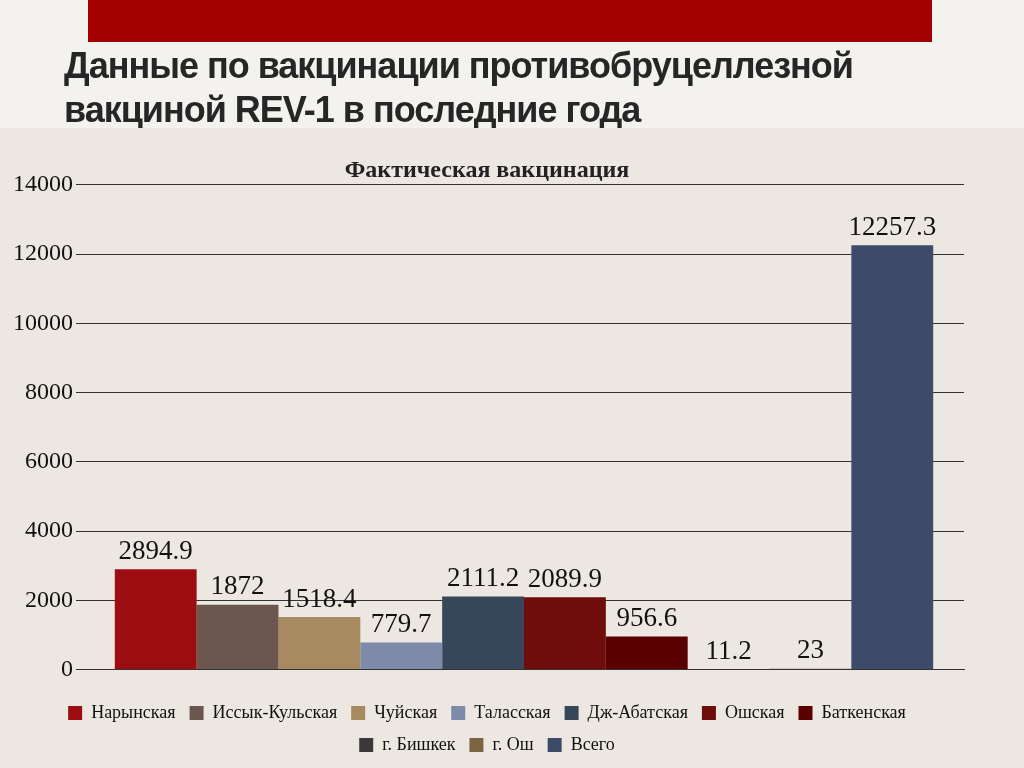 This screenshot has width=1024, height=768. I want to click on legend-label: Баткенская, so click(863, 711).